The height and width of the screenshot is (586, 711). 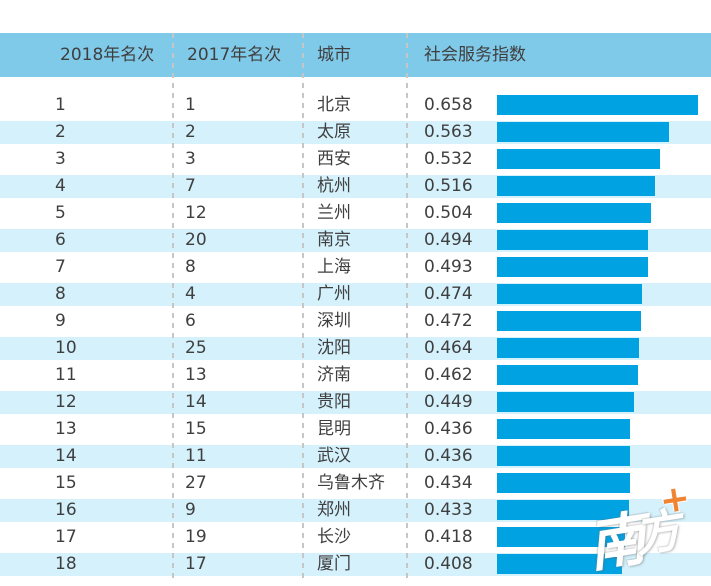 I want to click on city-cell: 厦门, so click(x=334, y=564).